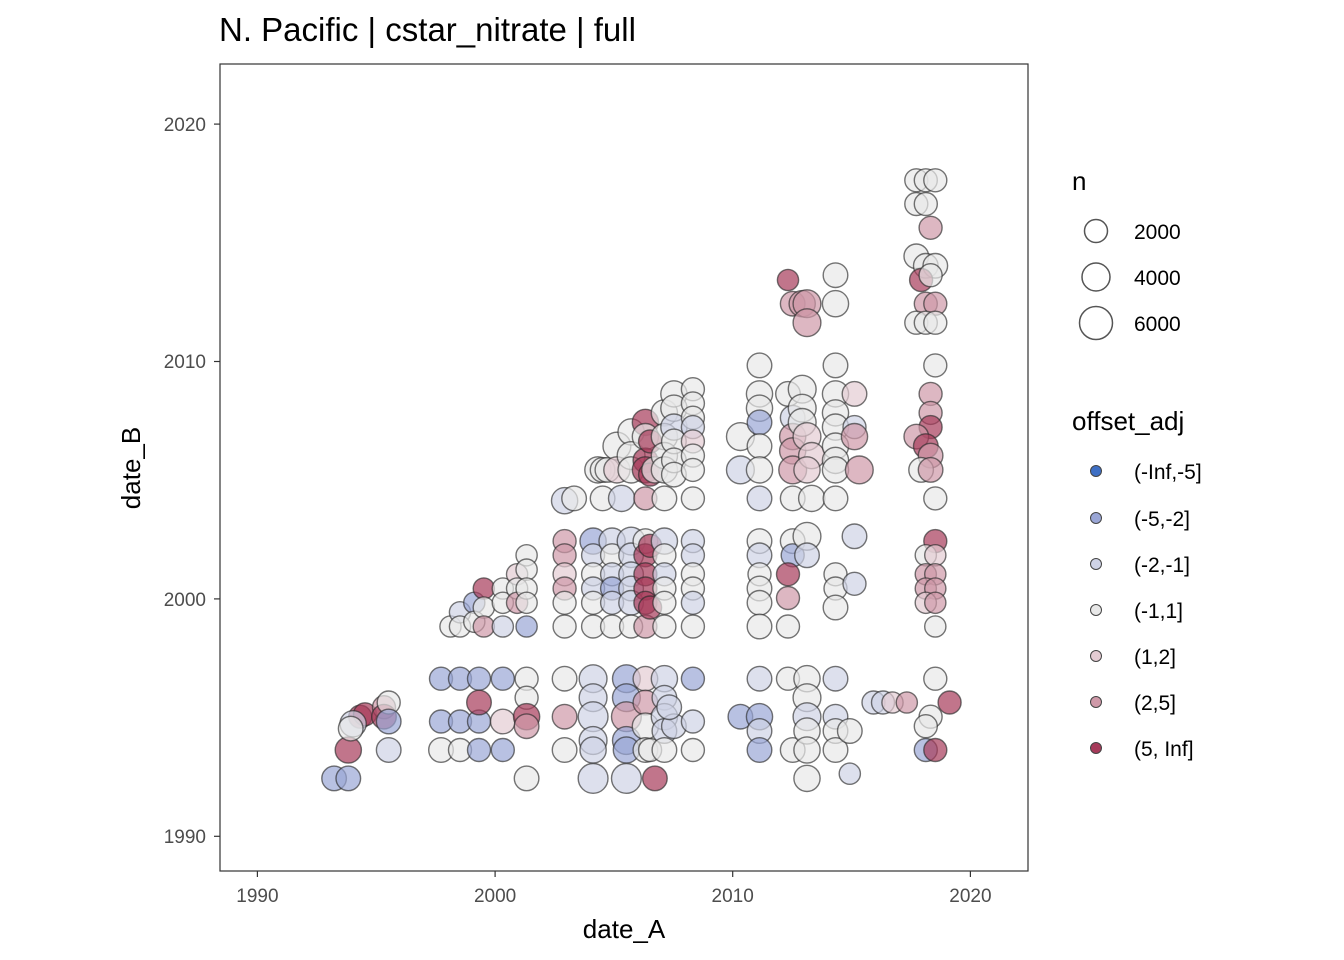  I want to click on size-legend: n 2000 4000 6000, so click(1126, 253).